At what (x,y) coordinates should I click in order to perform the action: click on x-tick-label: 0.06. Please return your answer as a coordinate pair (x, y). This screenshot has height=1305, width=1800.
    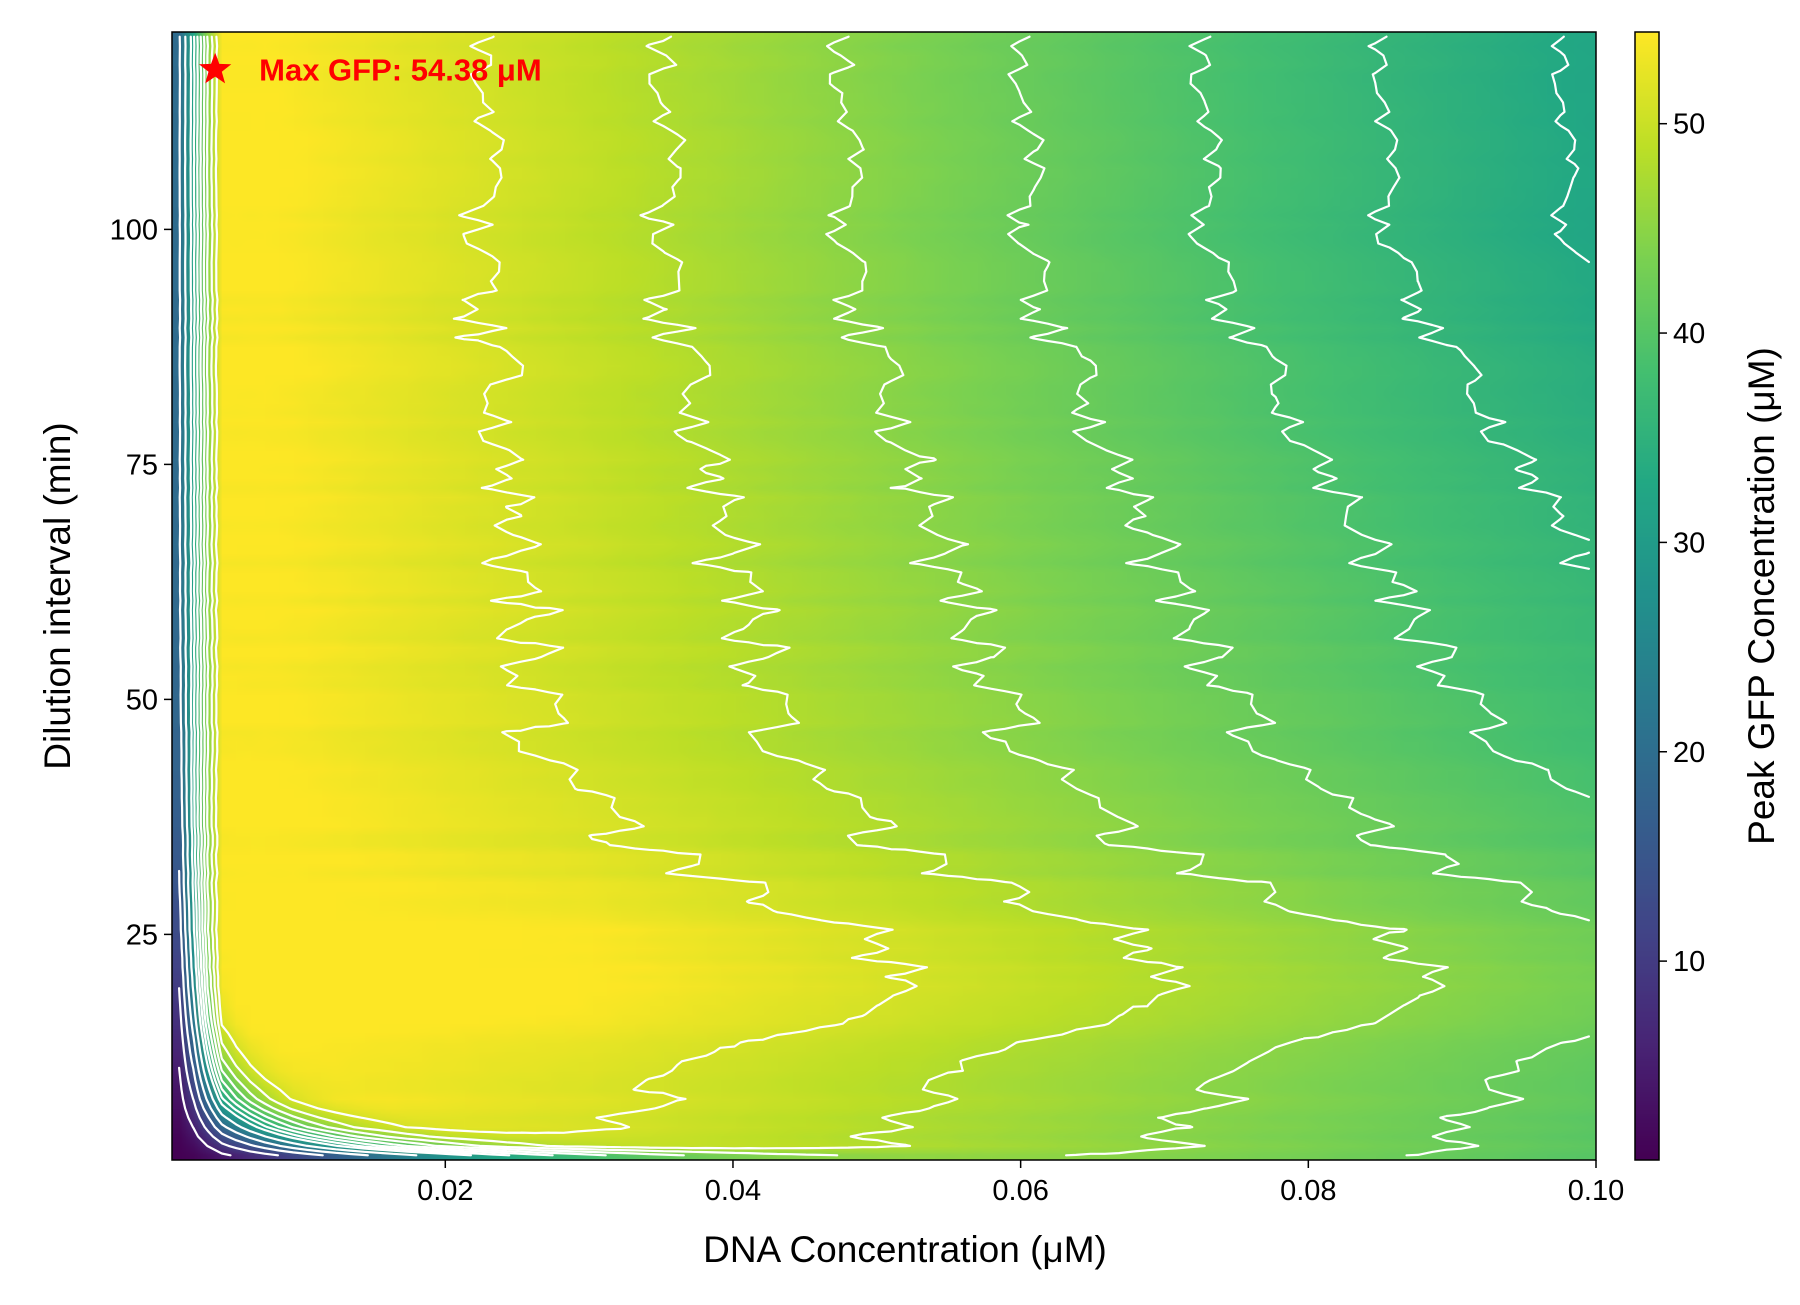
    Looking at the image, I should click on (1020, 1191).